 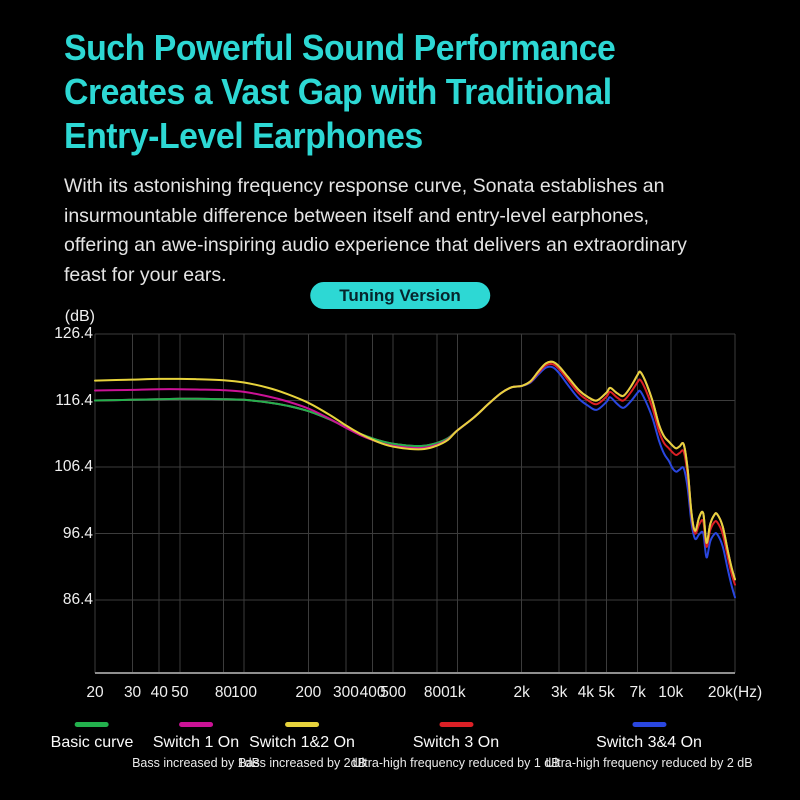 What do you see at coordinates (243, 135) in the screenshot?
I see `headline-line-3: Entry-Level Earphones` at bounding box center [243, 135].